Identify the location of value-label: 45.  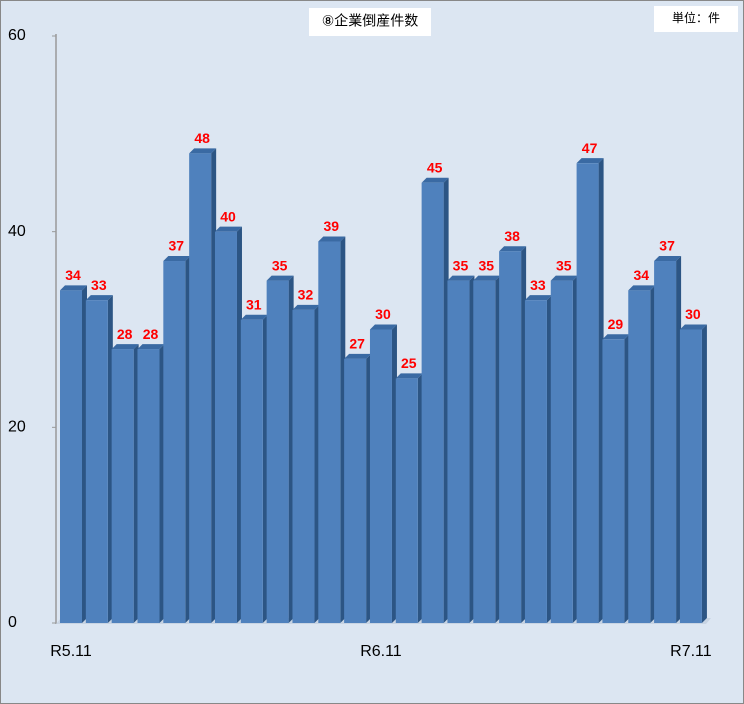
(435, 167).